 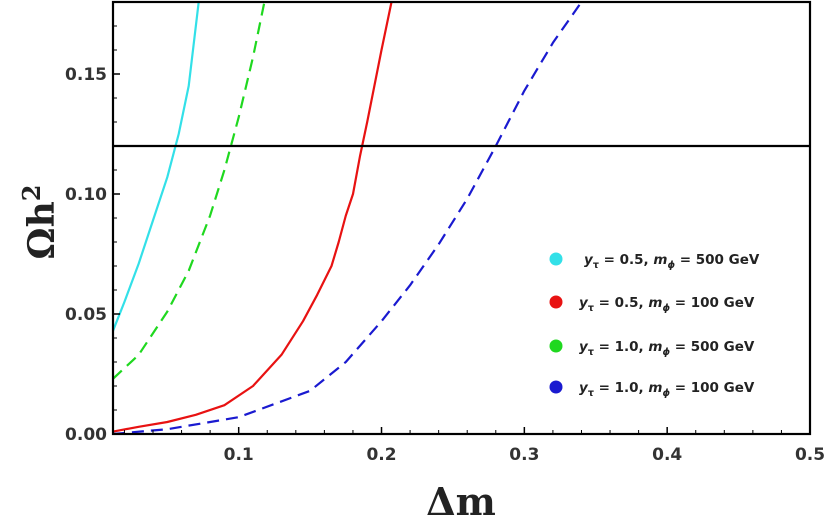 I want to click on y-axis-ticks: 0.00 0.05 0.10 0.15, so click(x=92, y=235).